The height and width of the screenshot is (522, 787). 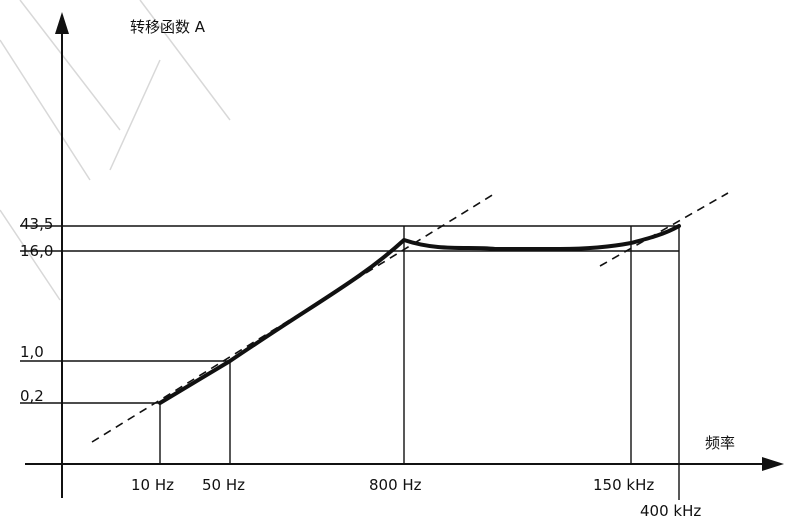 What do you see at coordinates (152, 485) in the screenshot?
I see `x-tick-label: 10 Hz` at bounding box center [152, 485].